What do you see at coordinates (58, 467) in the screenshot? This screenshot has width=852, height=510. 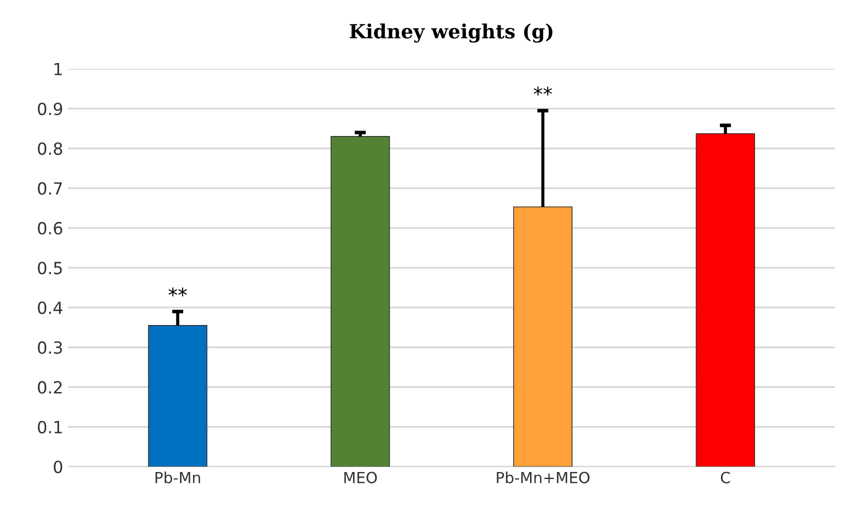 I see `y-tick-label: 0` at bounding box center [58, 467].